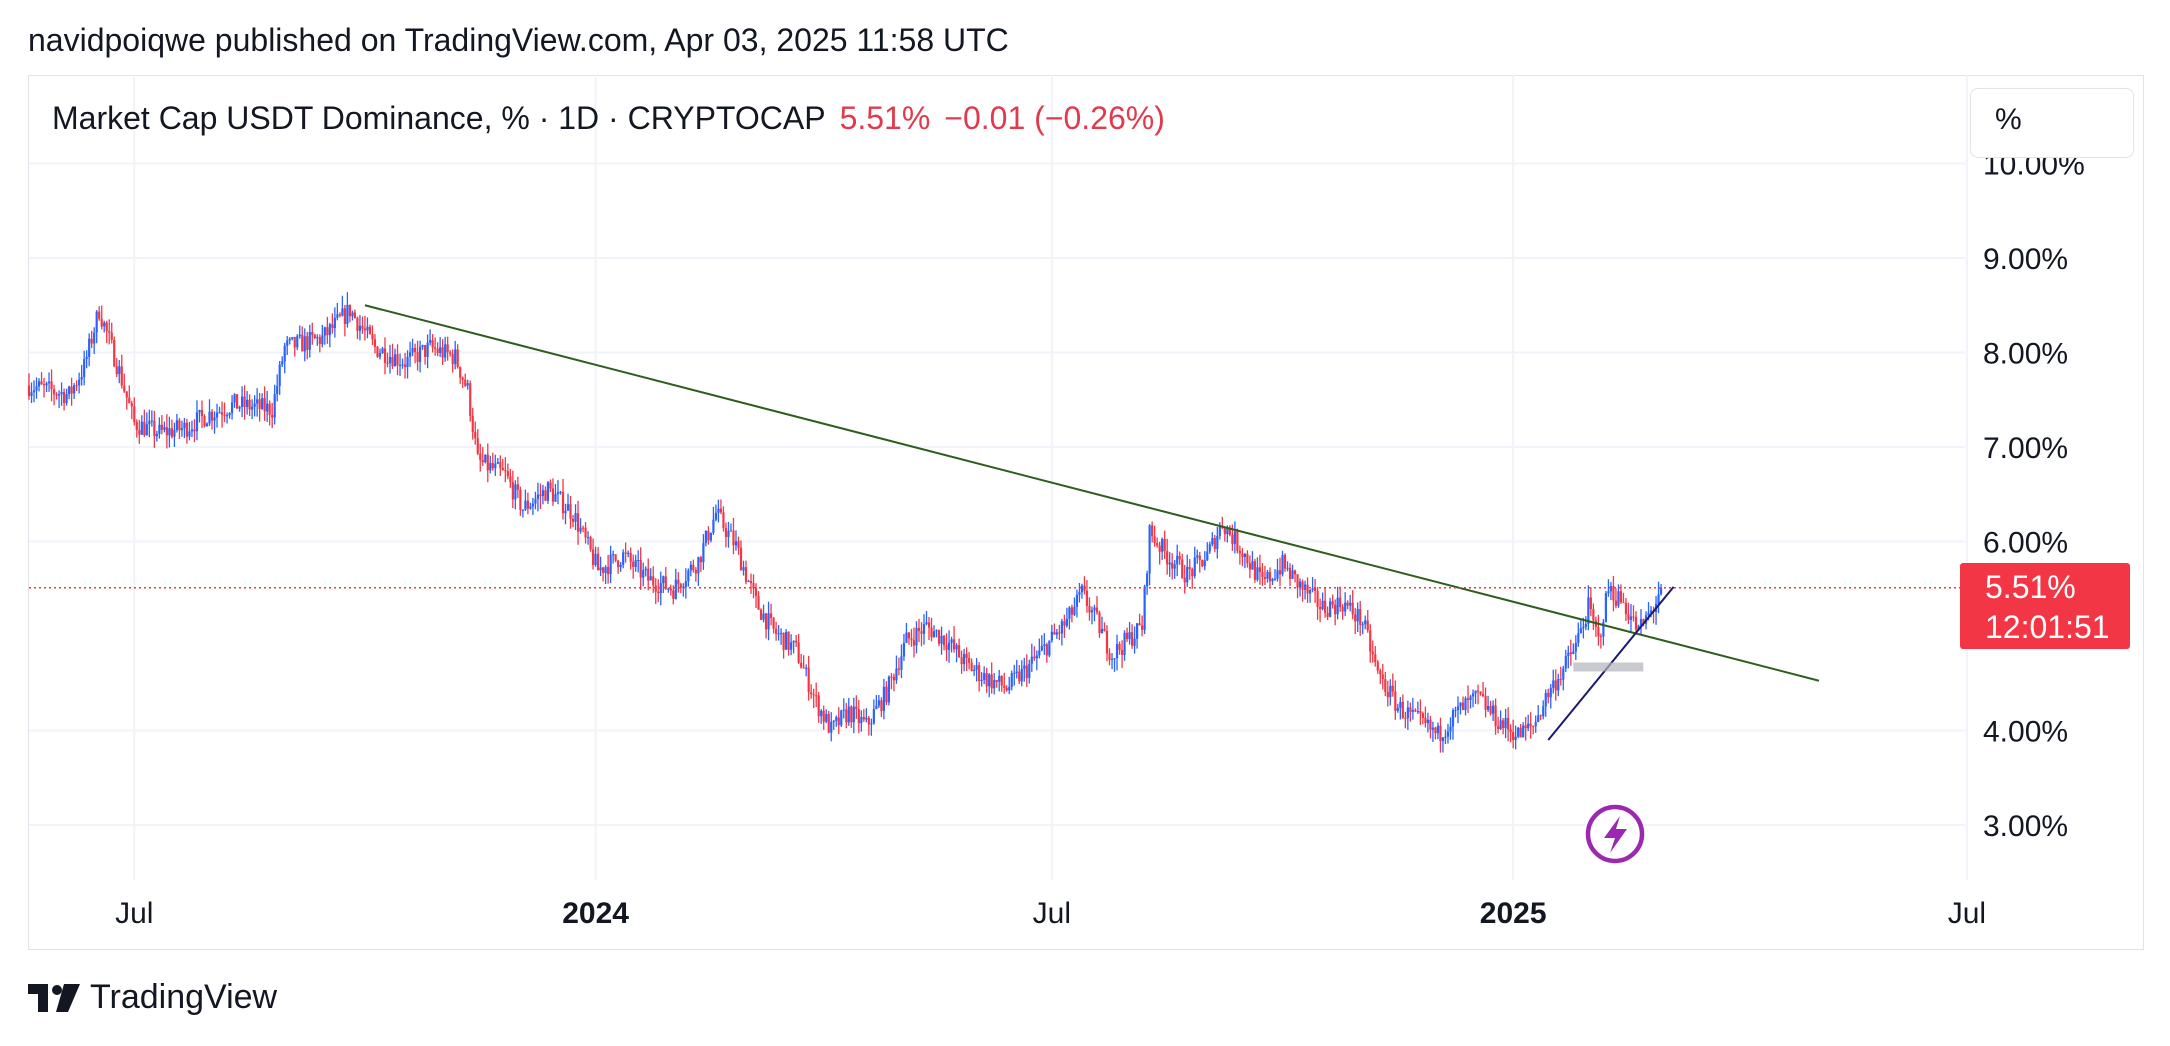 The height and width of the screenshot is (1046, 2170). What do you see at coordinates (184, 997) in the screenshot?
I see `brand-name: TradingView` at bounding box center [184, 997].